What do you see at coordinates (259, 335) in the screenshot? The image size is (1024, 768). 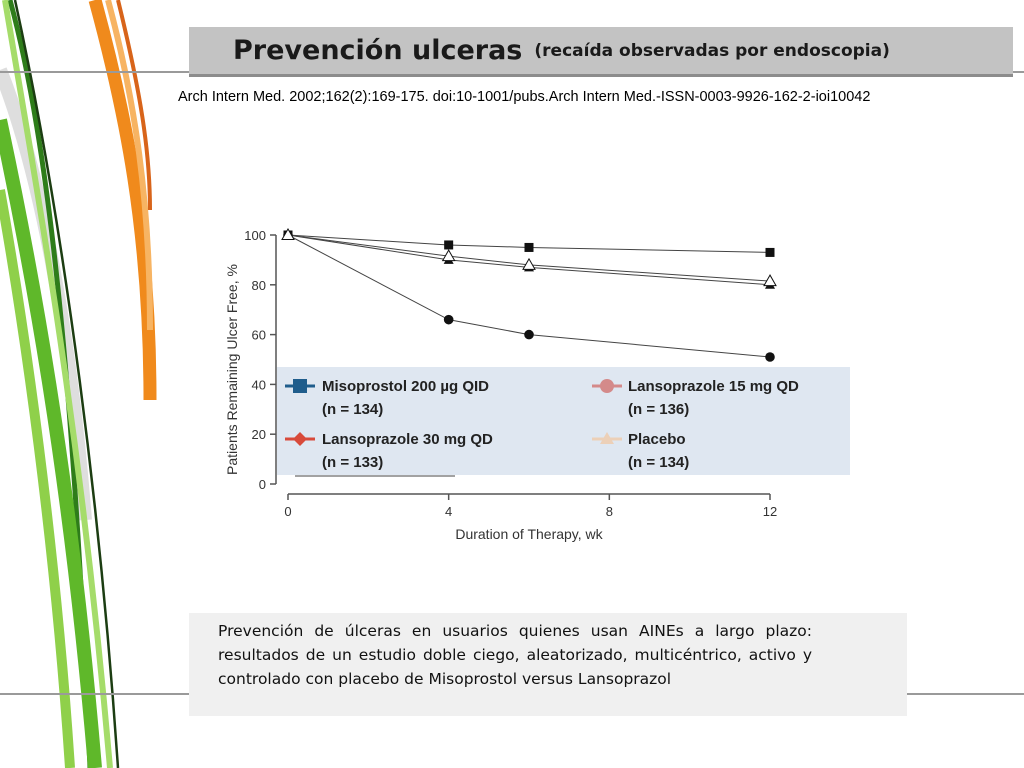 I see `y-tick-label: 60` at bounding box center [259, 335].